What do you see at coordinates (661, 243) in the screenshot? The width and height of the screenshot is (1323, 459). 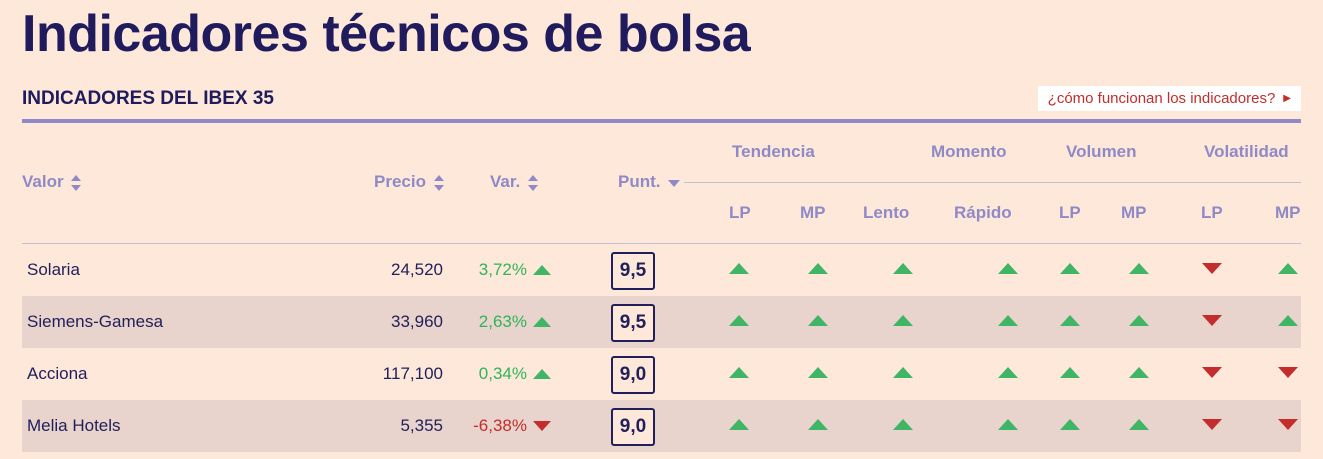 I see `header-divider` at bounding box center [661, 243].